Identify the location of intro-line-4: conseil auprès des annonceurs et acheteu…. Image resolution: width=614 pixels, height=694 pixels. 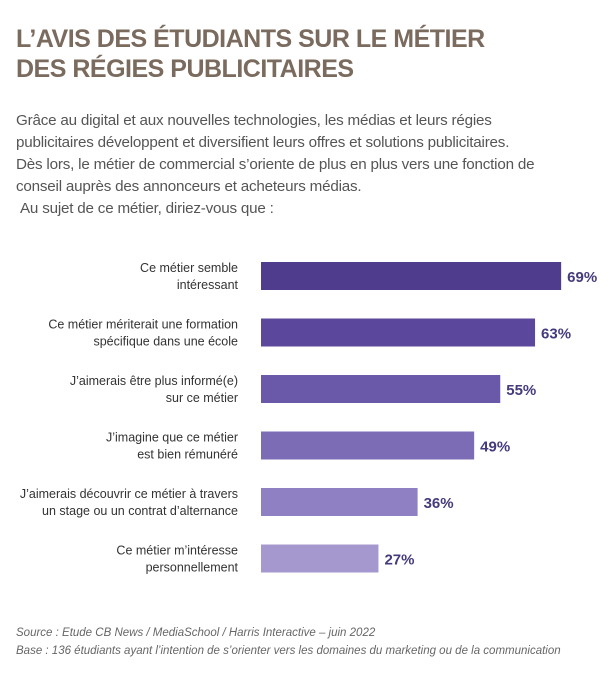
(189, 186).